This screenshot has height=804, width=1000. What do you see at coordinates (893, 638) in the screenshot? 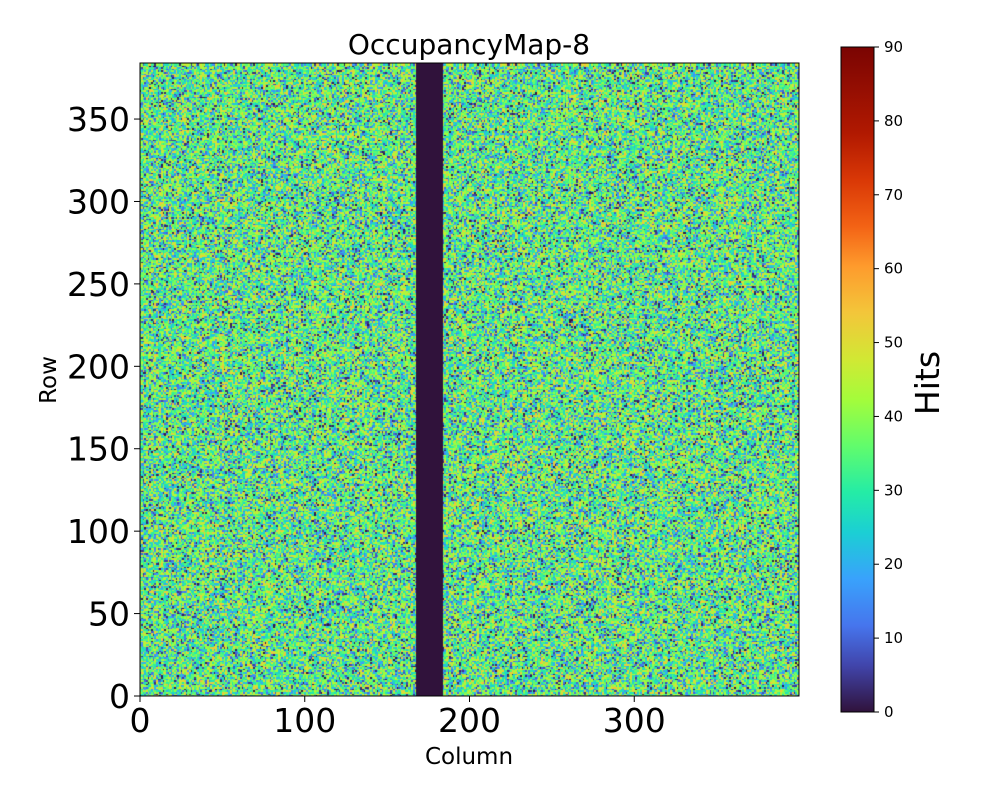
I see `colorbar-tick-label: 10` at bounding box center [893, 638].